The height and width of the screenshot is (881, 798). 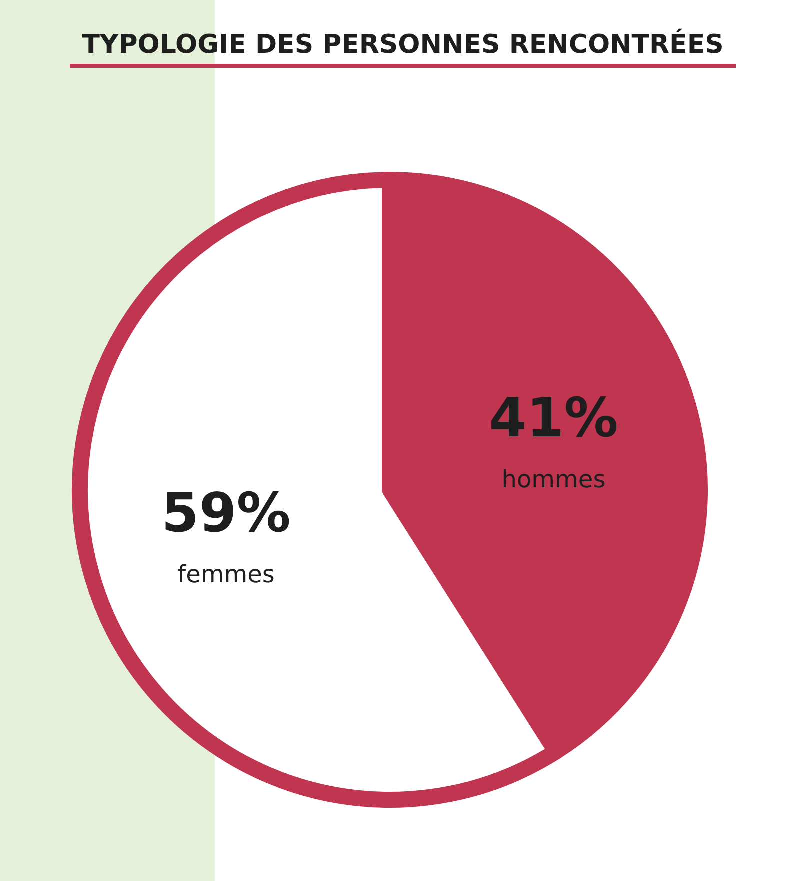 What do you see at coordinates (226, 574) in the screenshot?
I see `slice-label: femmes` at bounding box center [226, 574].